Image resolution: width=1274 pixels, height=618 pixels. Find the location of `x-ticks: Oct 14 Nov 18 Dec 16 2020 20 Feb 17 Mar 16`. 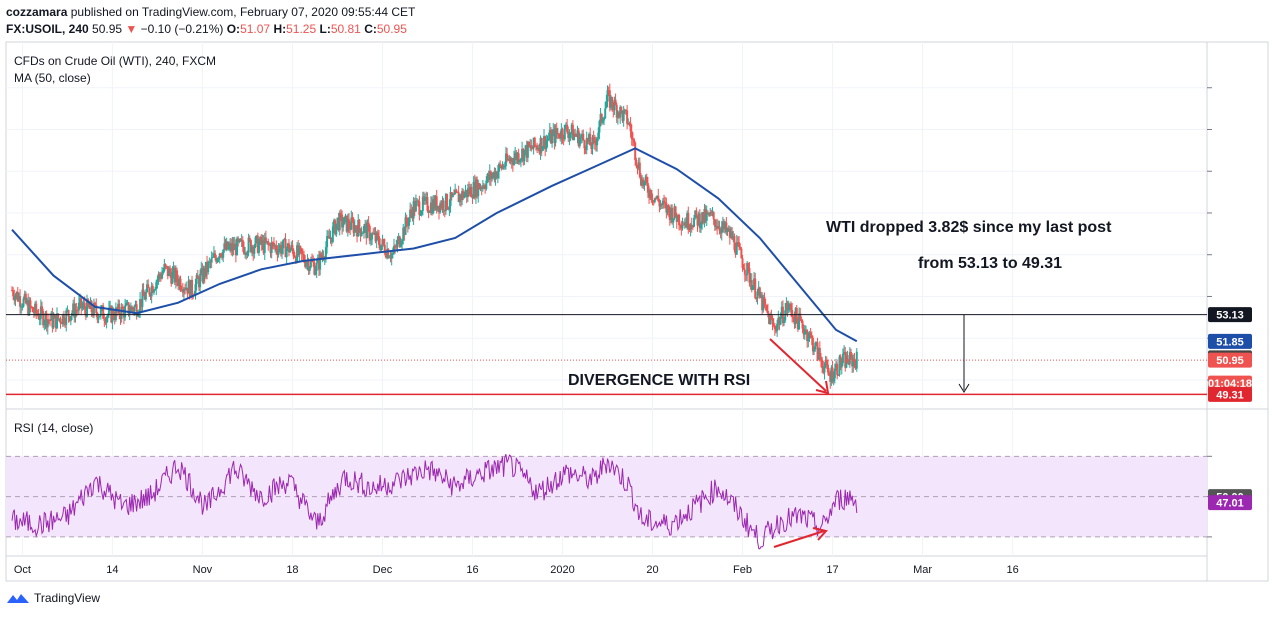

x-ticks: Oct 14 Nov 18 Dec 16 2020 20 Feb 17 Mar 16 is located at coordinates (516, 570).